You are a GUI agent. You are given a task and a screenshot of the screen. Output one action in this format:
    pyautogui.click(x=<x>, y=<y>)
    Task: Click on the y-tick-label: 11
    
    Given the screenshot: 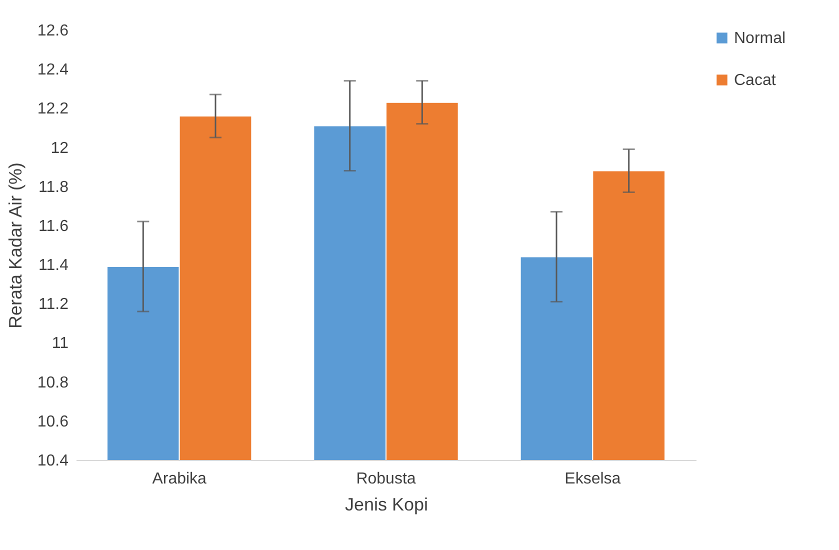 What is the action you would take?
    pyautogui.click(x=60, y=343)
    